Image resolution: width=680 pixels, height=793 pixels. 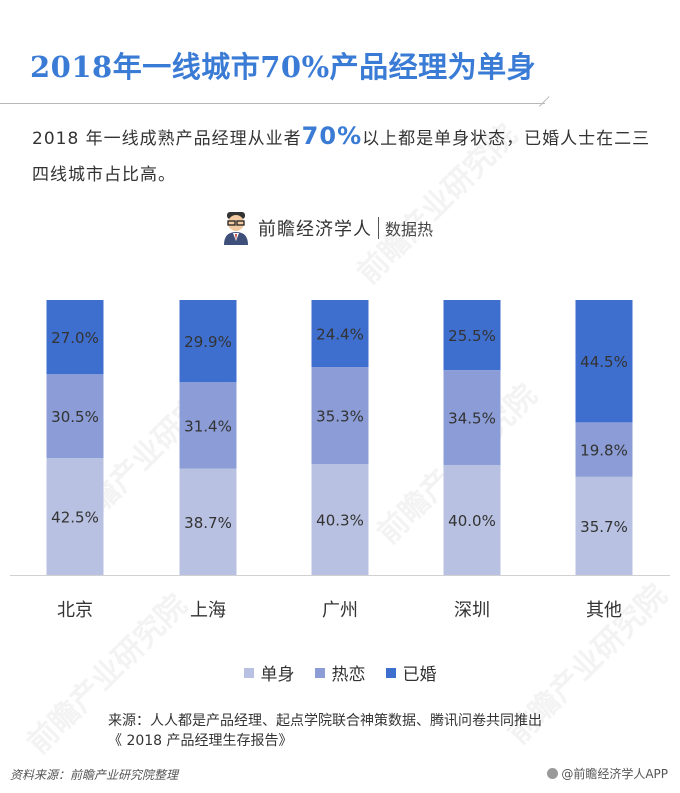 I want to click on source-line-1: 来源：人人都是产品经理、起点学院联合神策数据、腾讯问卷共同推出, so click(x=325, y=721).